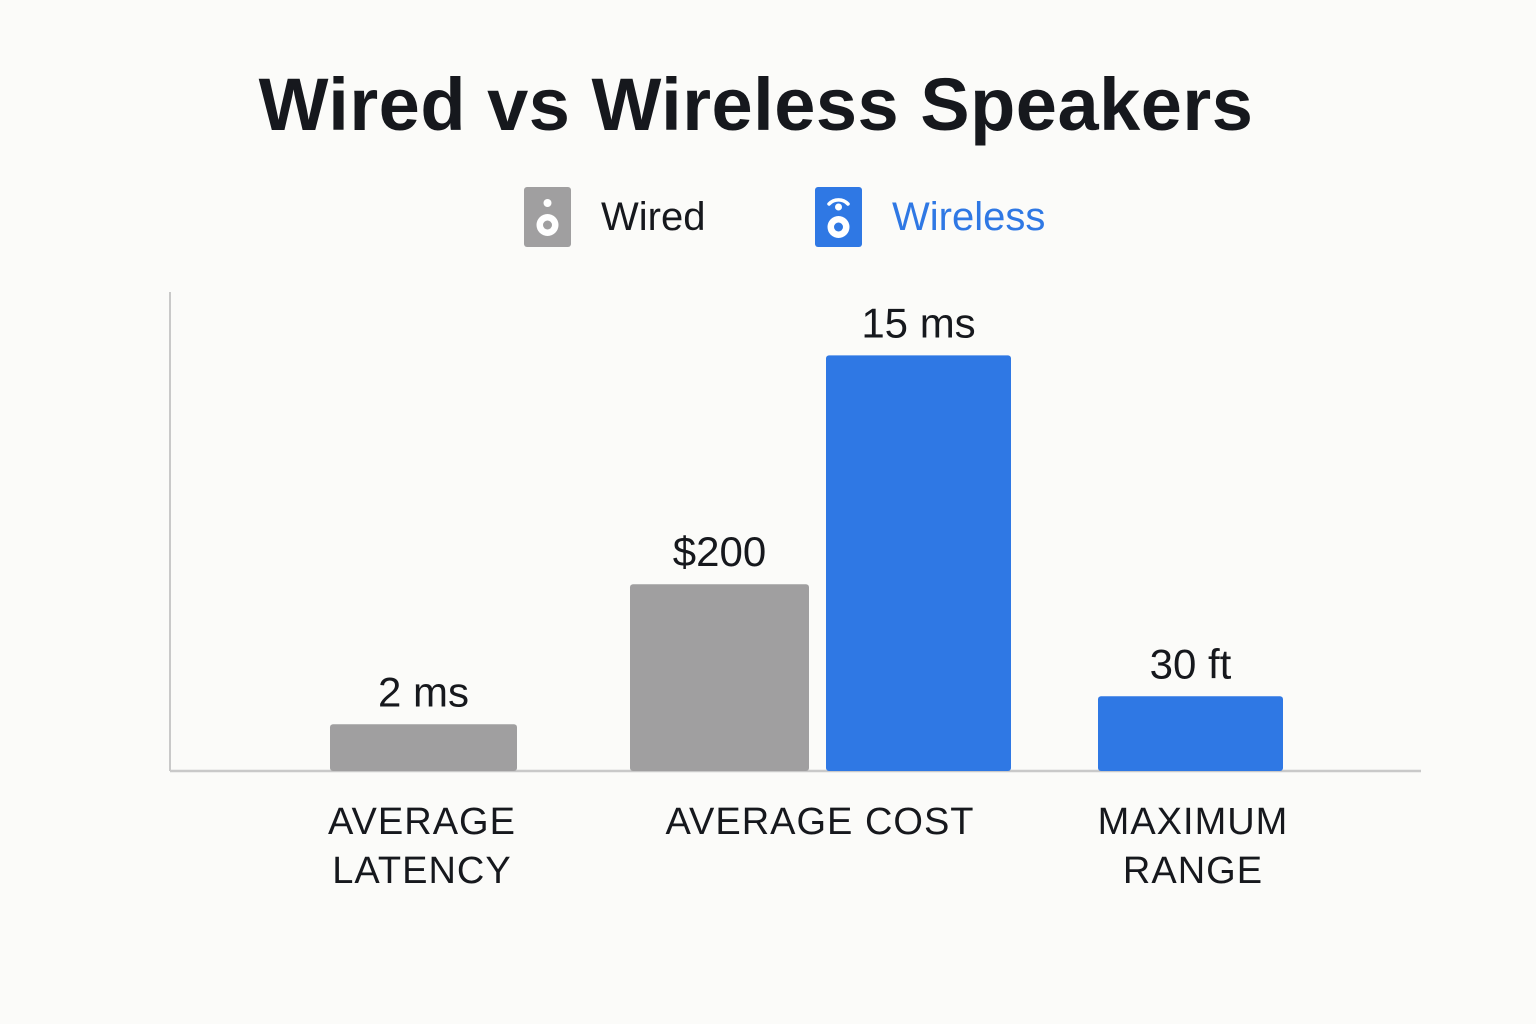  Describe the element at coordinates (1191, 663) in the screenshot. I see `data-label-3: 30 ft` at that location.